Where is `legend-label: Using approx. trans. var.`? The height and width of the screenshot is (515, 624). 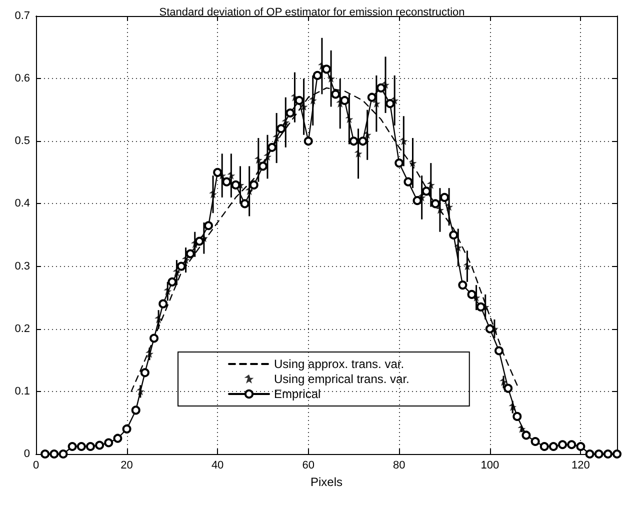
legend-label: Using approx. trans. var. is located at coordinates (339, 364).